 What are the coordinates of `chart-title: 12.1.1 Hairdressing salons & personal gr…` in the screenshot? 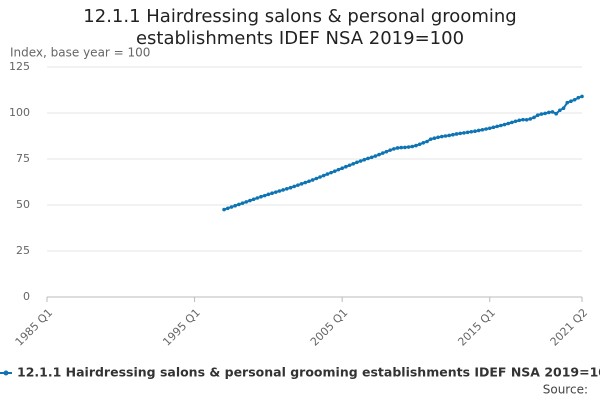 It's located at (300, 27).